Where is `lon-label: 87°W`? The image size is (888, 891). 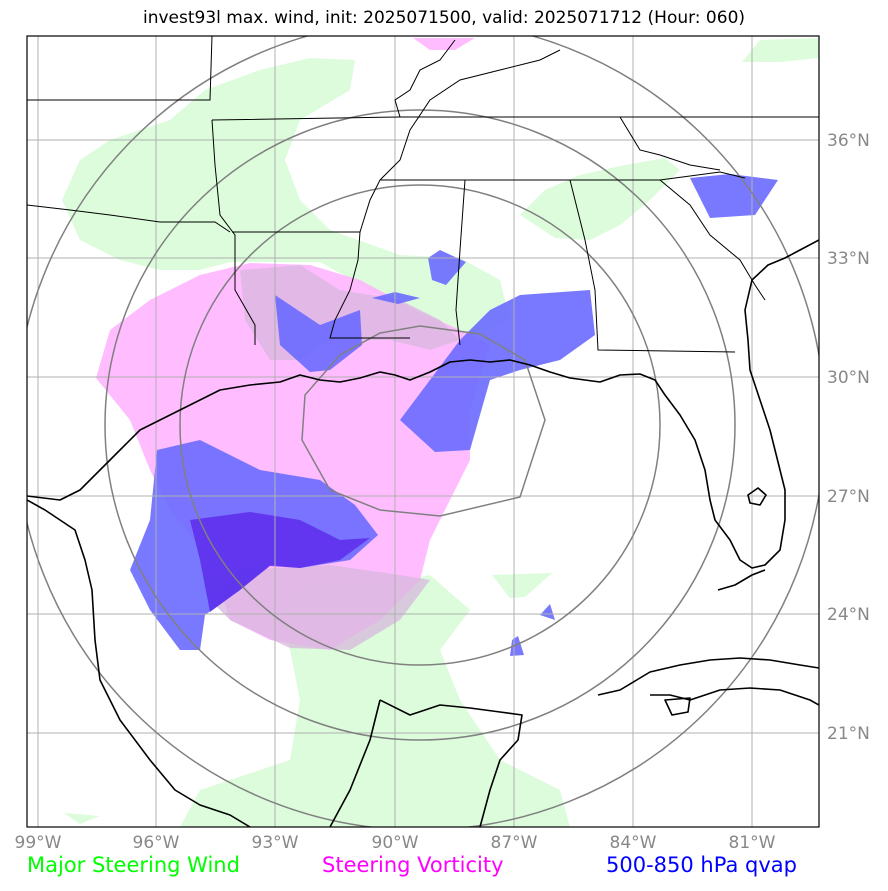
lon-label: 87°W is located at coordinates (514, 843).